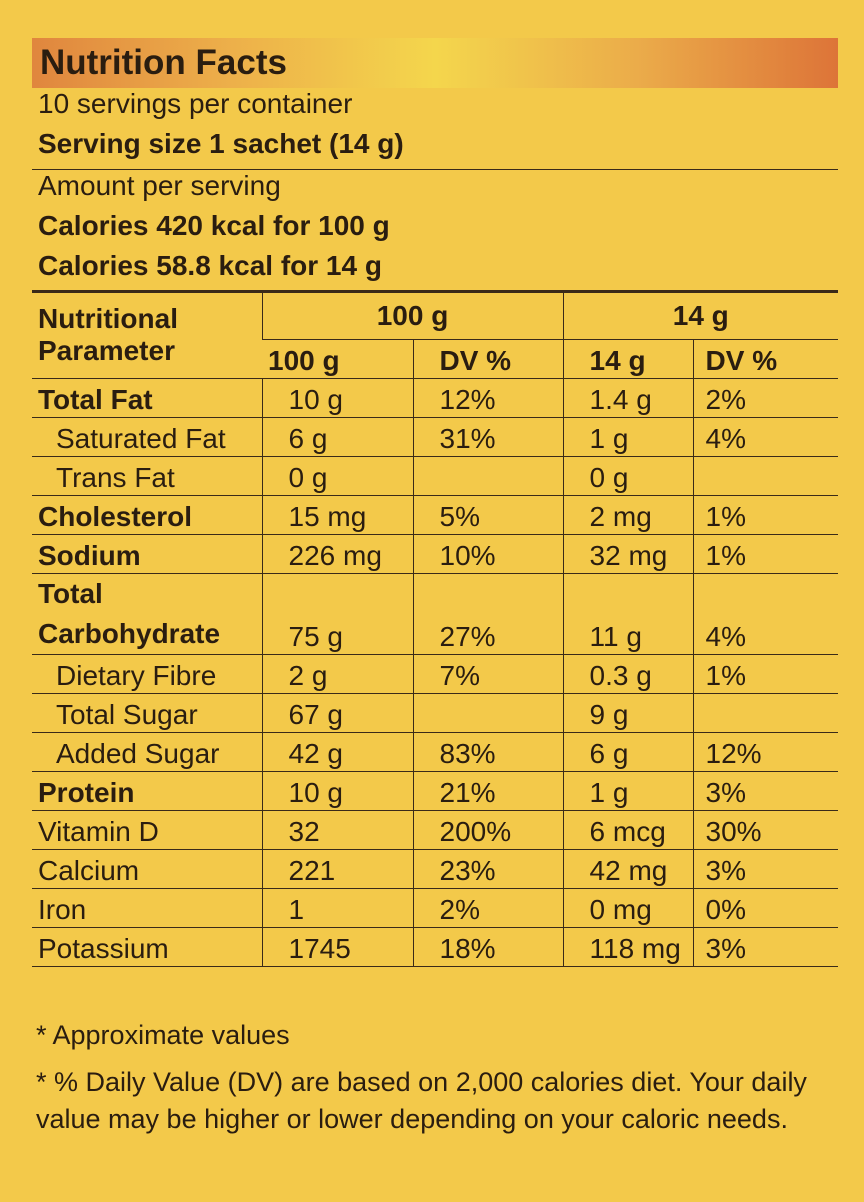 The height and width of the screenshot is (1202, 864). I want to click on nutrient-name: Potassium, so click(147, 947).